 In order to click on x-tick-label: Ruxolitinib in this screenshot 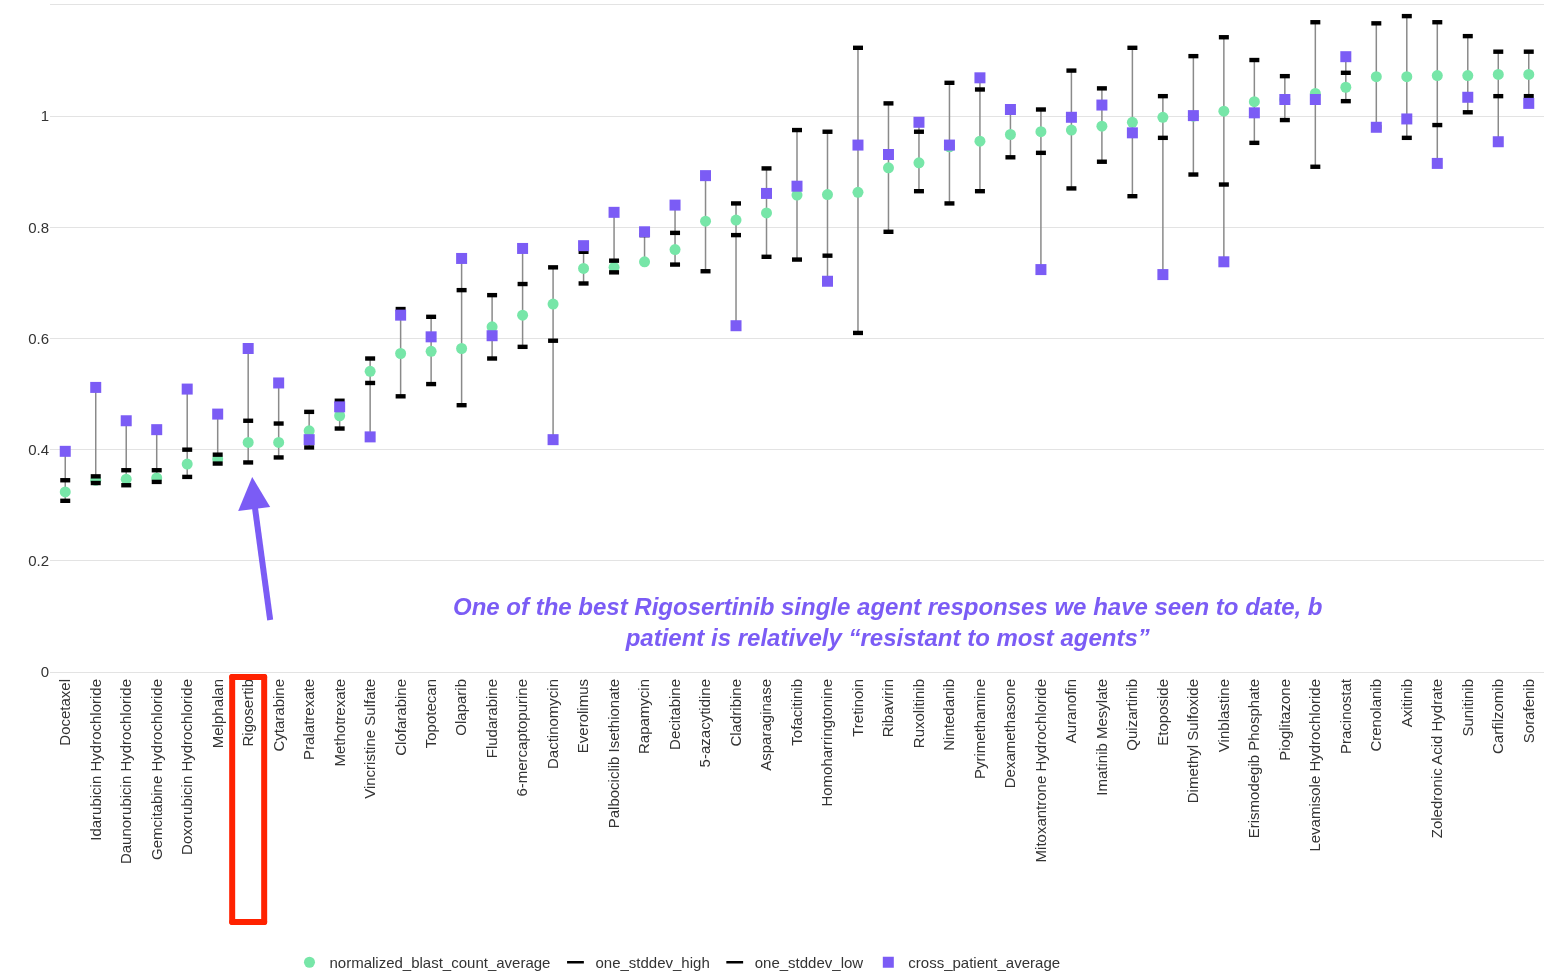, I will do `click(918, 714)`.